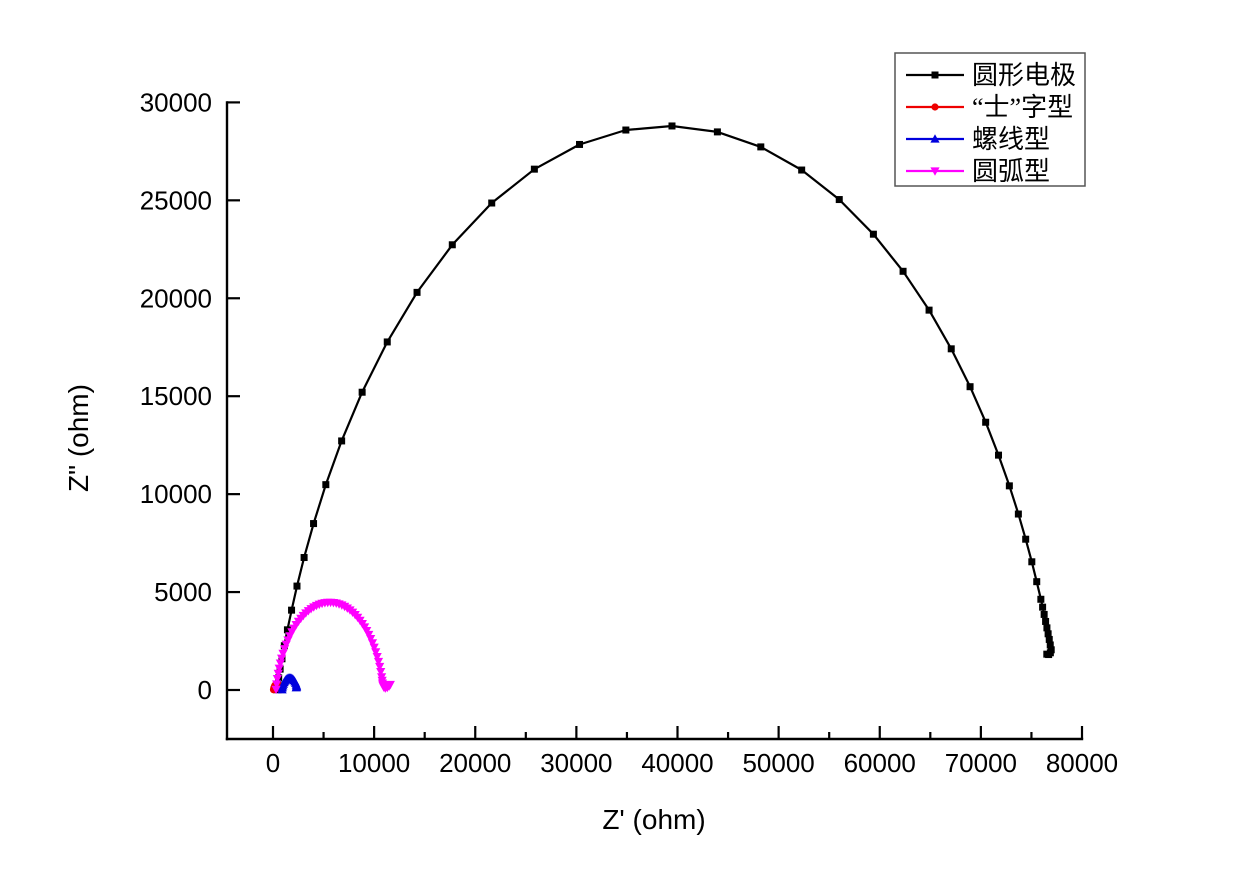 This screenshot has height=889, width=1258. I want to click on x-tick-label: 20000, so click(475, 763).